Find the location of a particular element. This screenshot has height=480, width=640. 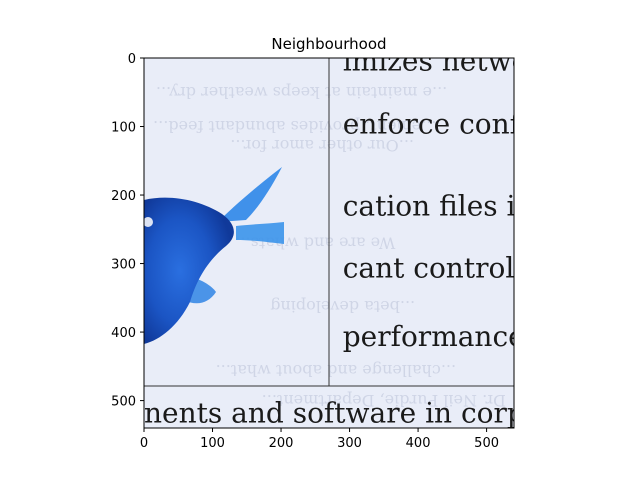

image-text-line: cation files ir is located at coordinates (436, 206).